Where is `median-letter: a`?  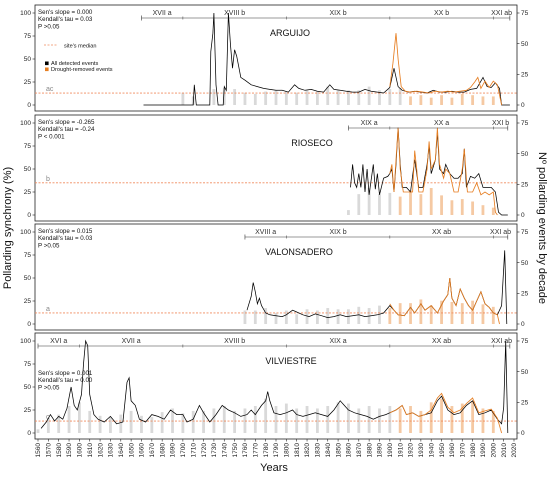 median-letter: a is located at coordinates (48, 309).